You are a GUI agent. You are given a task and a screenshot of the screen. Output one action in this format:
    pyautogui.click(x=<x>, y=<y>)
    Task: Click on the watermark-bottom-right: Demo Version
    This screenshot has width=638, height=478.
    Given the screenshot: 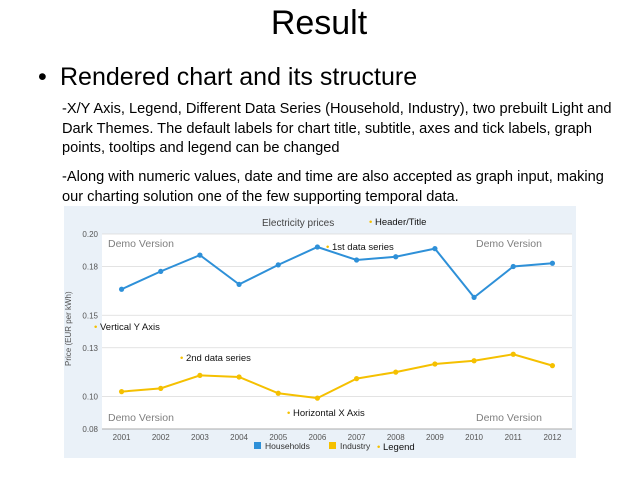 What is the action you would take?
    pyautogui.click(x=509, y=418)
    